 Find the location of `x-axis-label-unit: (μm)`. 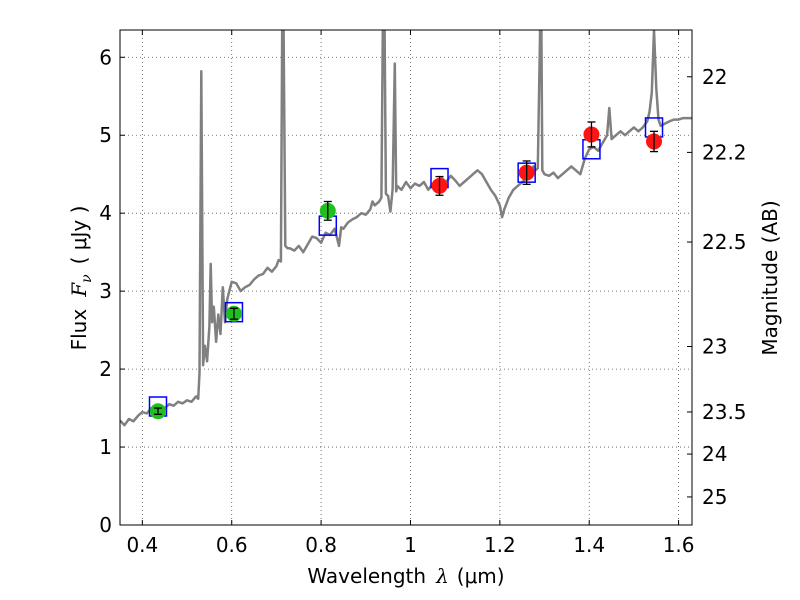

x-axis-label-unit: (μm) is located at coordinates (481, 576).